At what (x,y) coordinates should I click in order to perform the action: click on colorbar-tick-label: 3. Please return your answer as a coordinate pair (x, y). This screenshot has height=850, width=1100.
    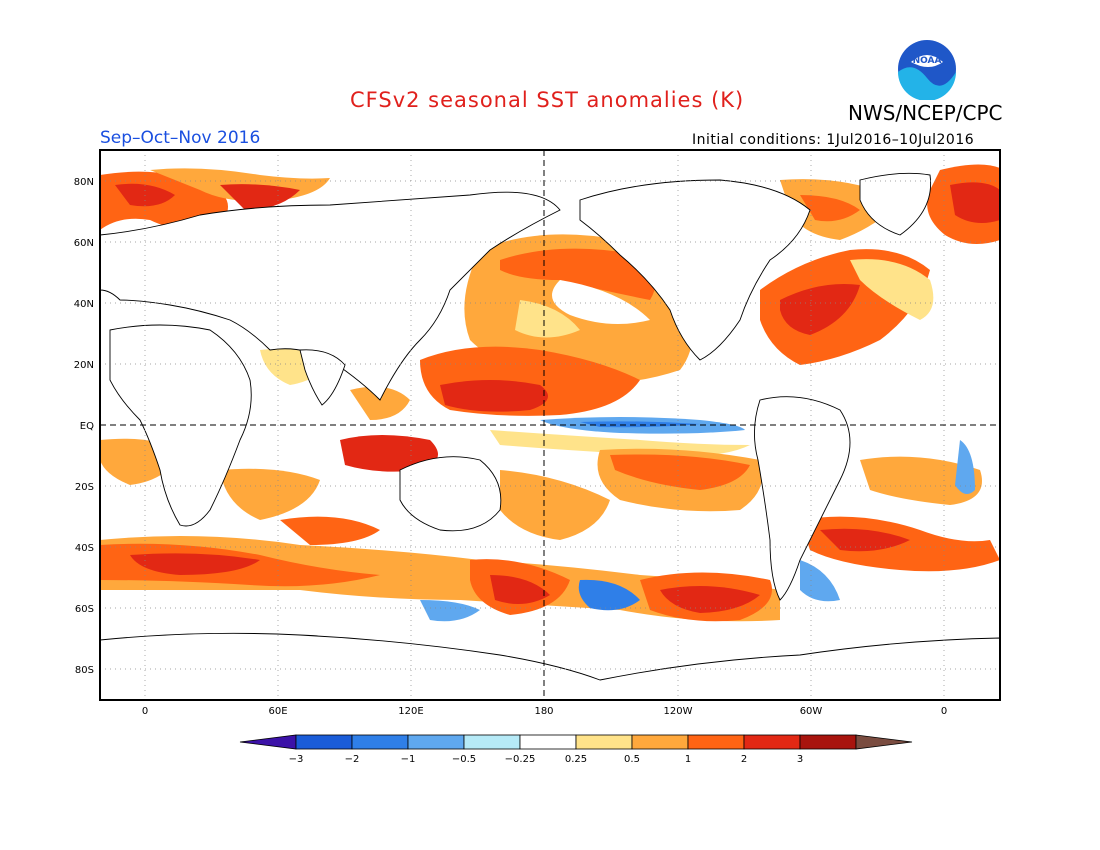
    Looking at the image, I should click on (800, 759).